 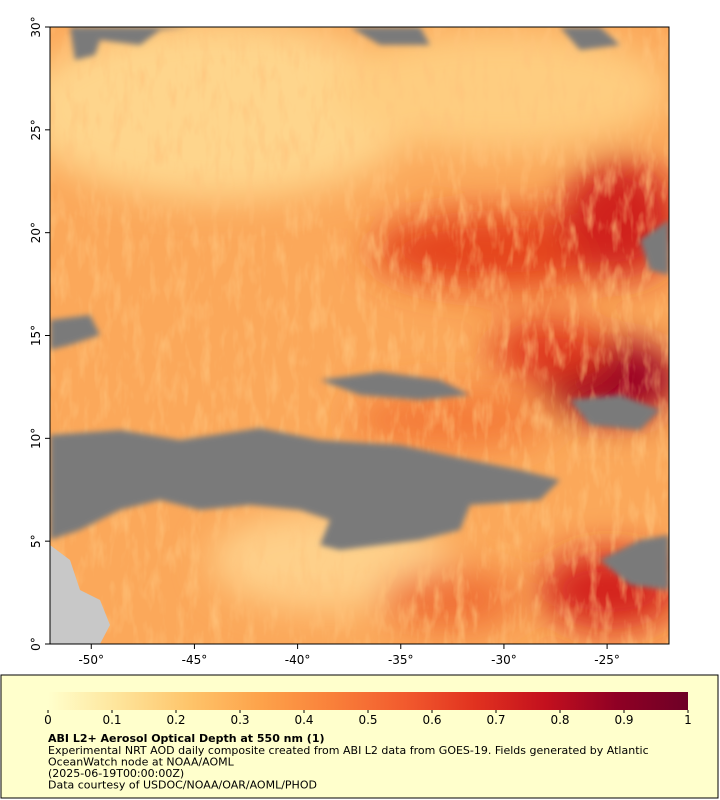 What do you see at coordinates (298, 660) in the screenshot?
I see `x-tick-label: -40°` at bounding box center [298, 660].